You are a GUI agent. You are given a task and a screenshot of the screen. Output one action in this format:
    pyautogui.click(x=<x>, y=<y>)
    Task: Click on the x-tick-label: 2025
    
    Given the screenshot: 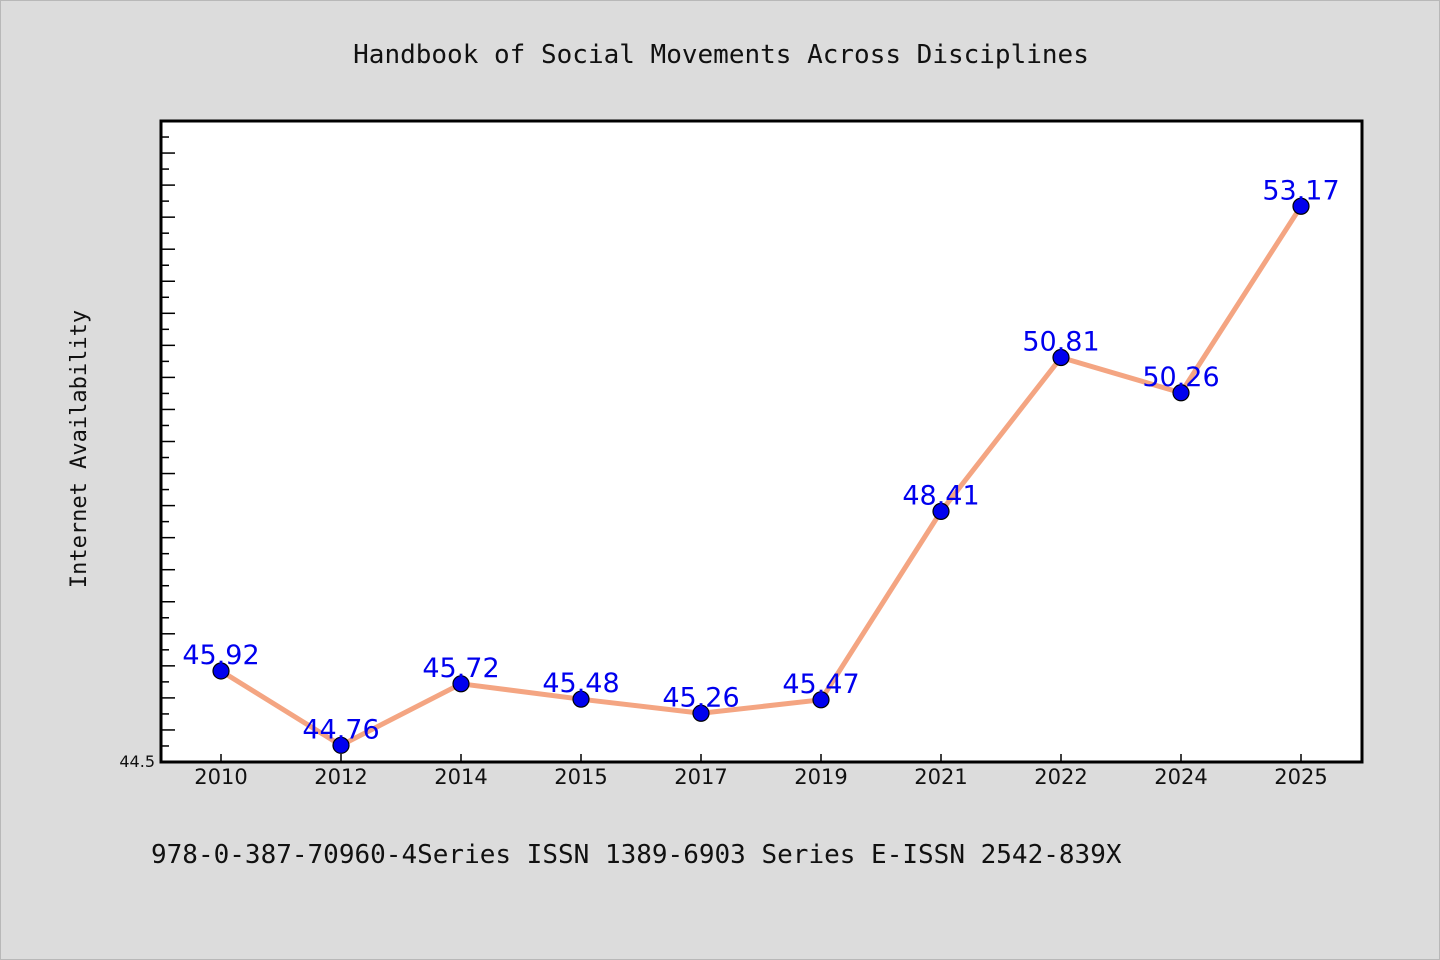 What is the action you would take?
    pyautogui.click(x=1300, y=777)
    